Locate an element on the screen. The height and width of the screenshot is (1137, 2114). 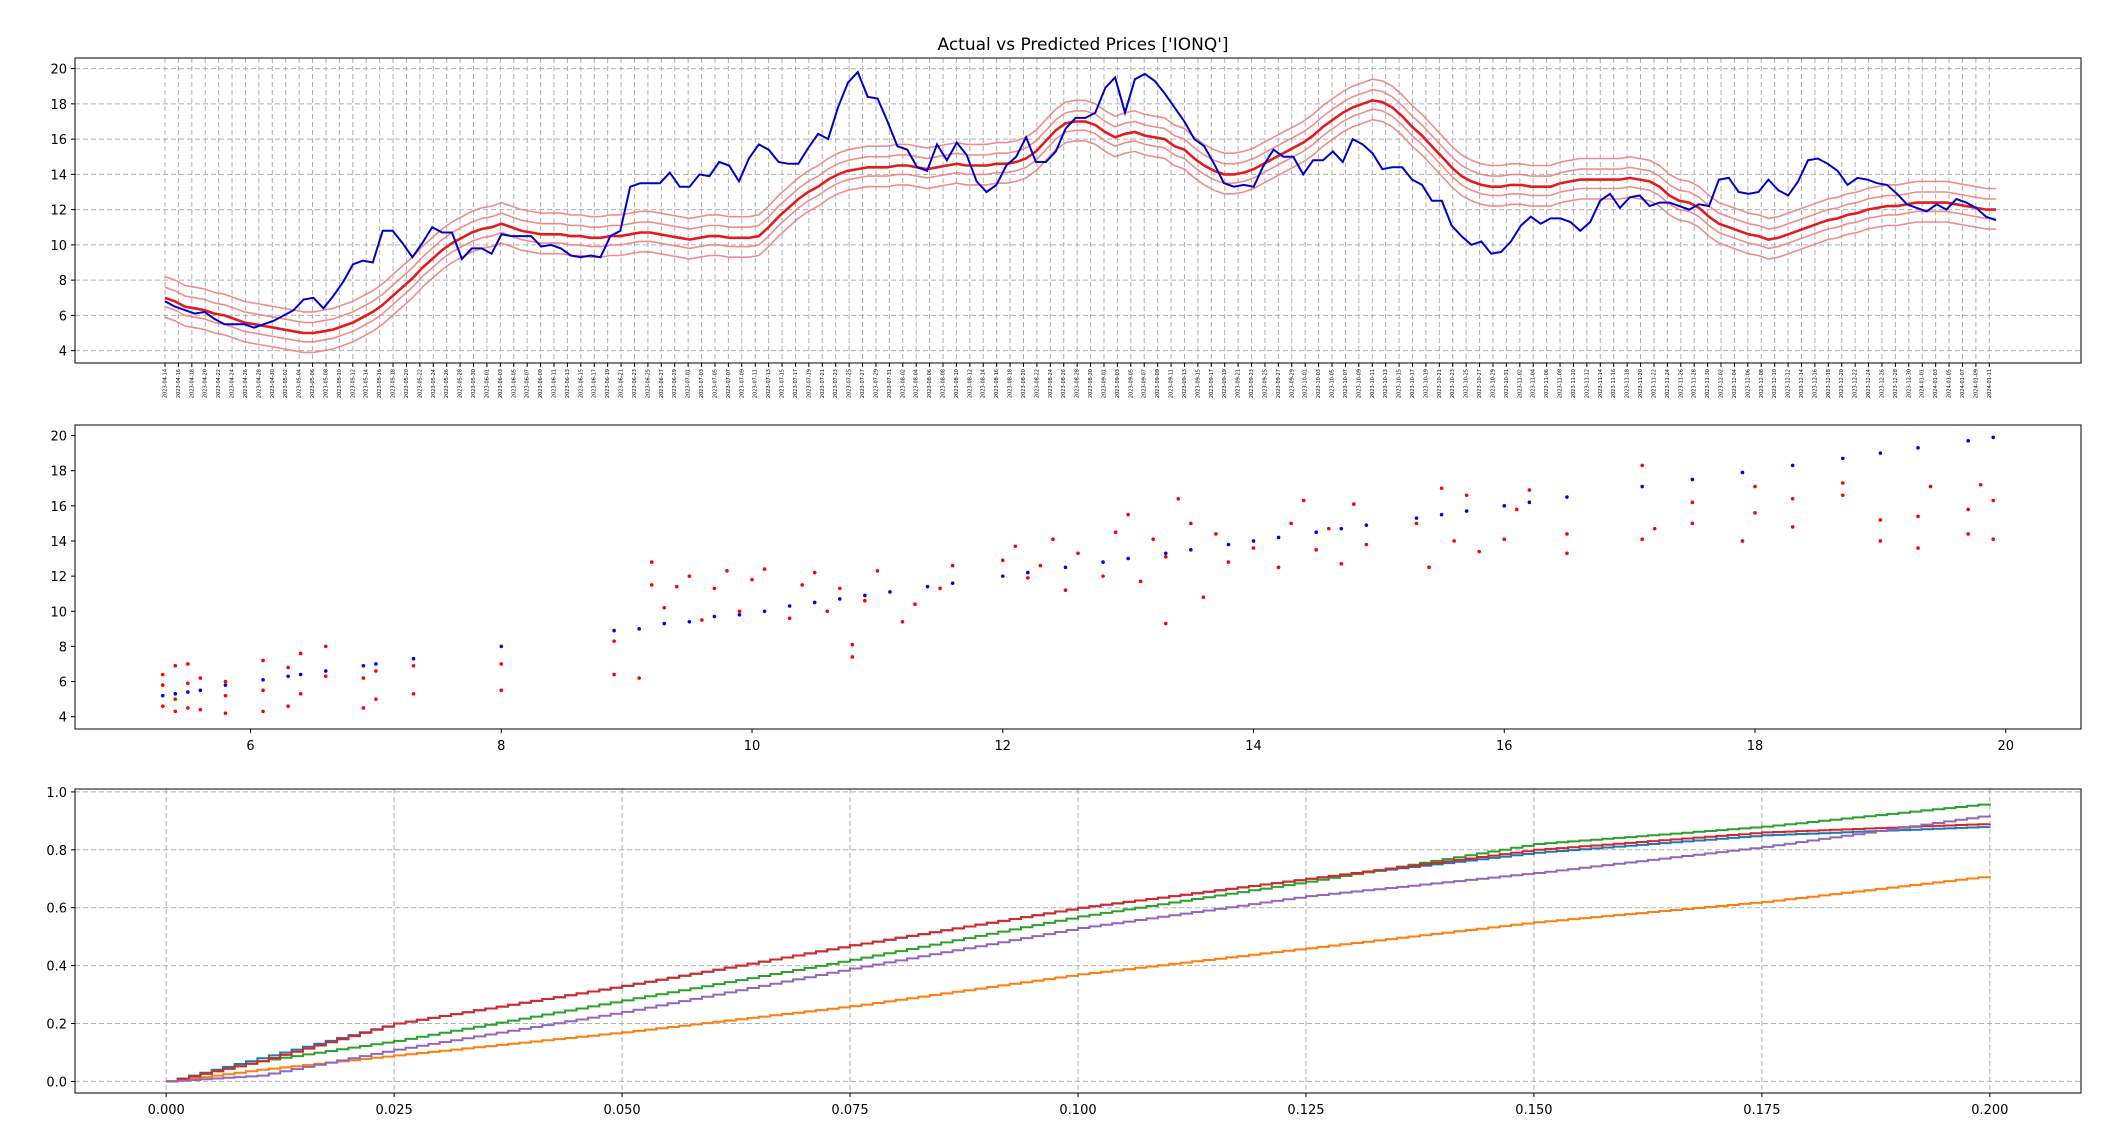
x-tick-label: 2023-09-27 is located at coordinates (1279, 383).